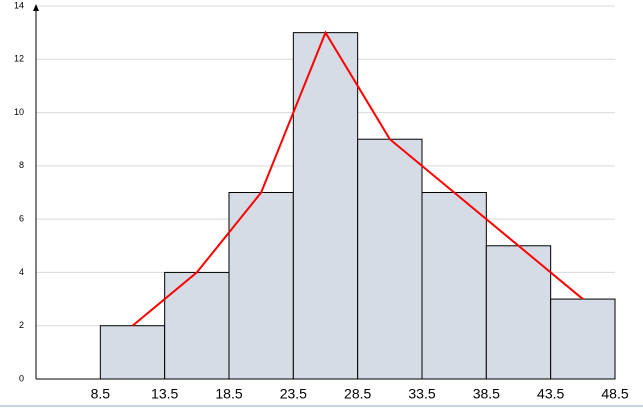 The height and width of the screenshot is (415, 643). Describe the element at coordinates (164, 394) in the screenshot. I see `x-tick-label: 13.5` at that location.